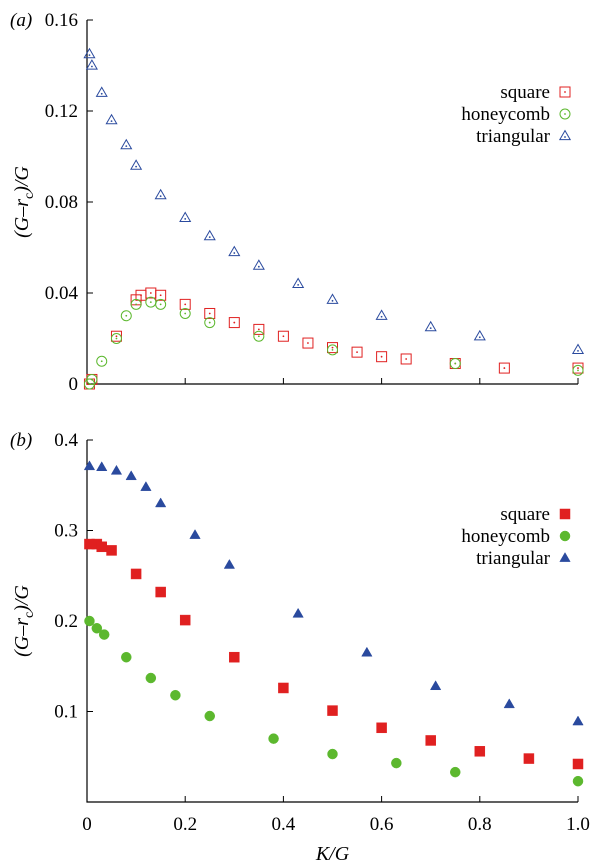 The width and height of the screenshot is (595, 865). What do you see at coordinates (480, 824) in the screenshot?
I see `x-tick-label: 0.8` at bounding box center [480, 824].